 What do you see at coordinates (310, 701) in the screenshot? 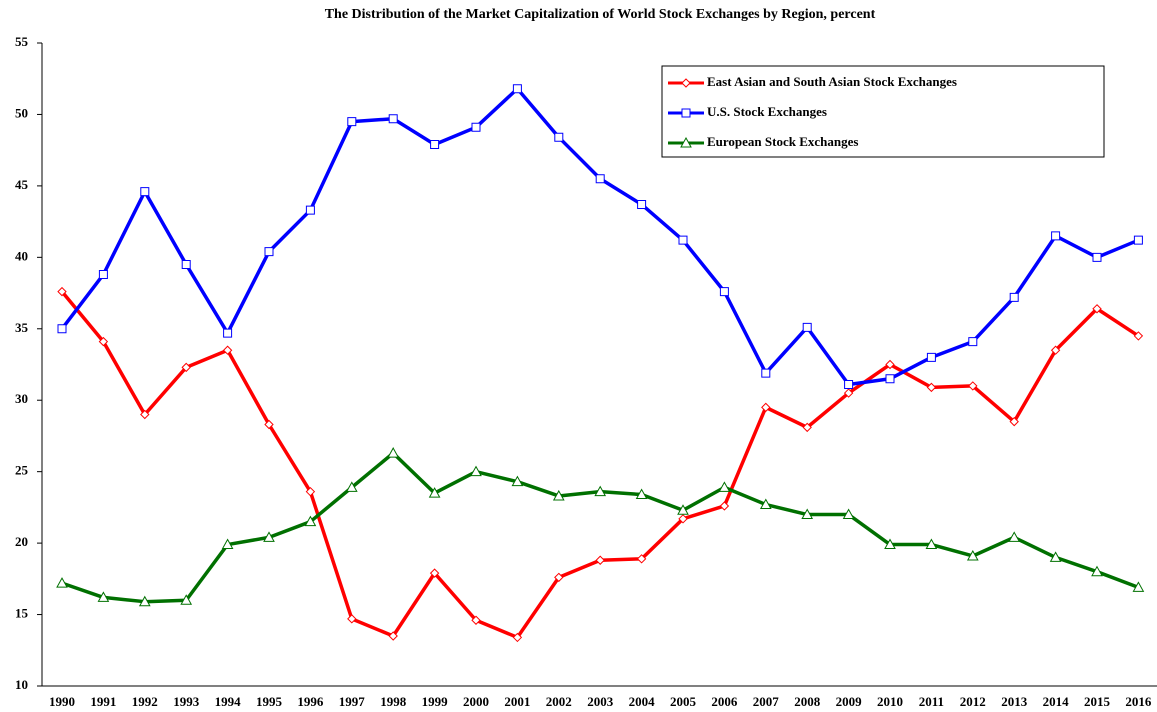
I see `x-tick-label: 1996` at bounding box center [310, 701].